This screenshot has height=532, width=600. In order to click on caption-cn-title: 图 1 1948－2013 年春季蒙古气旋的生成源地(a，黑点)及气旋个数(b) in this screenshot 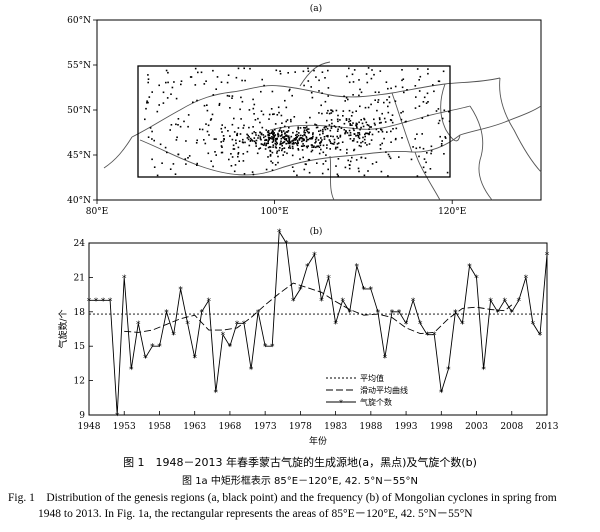, I will do `click(300, 462)`.